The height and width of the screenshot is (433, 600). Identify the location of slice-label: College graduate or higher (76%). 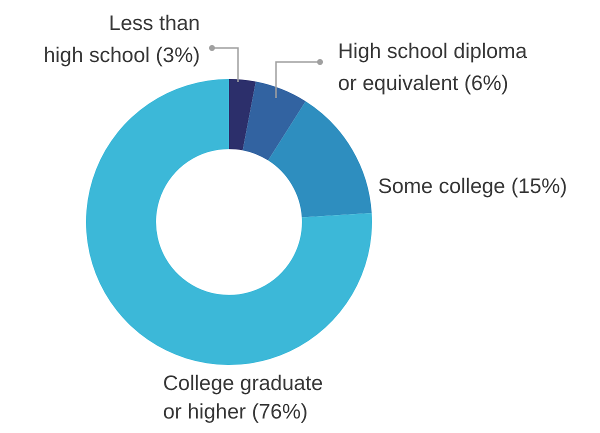
(243, 398).